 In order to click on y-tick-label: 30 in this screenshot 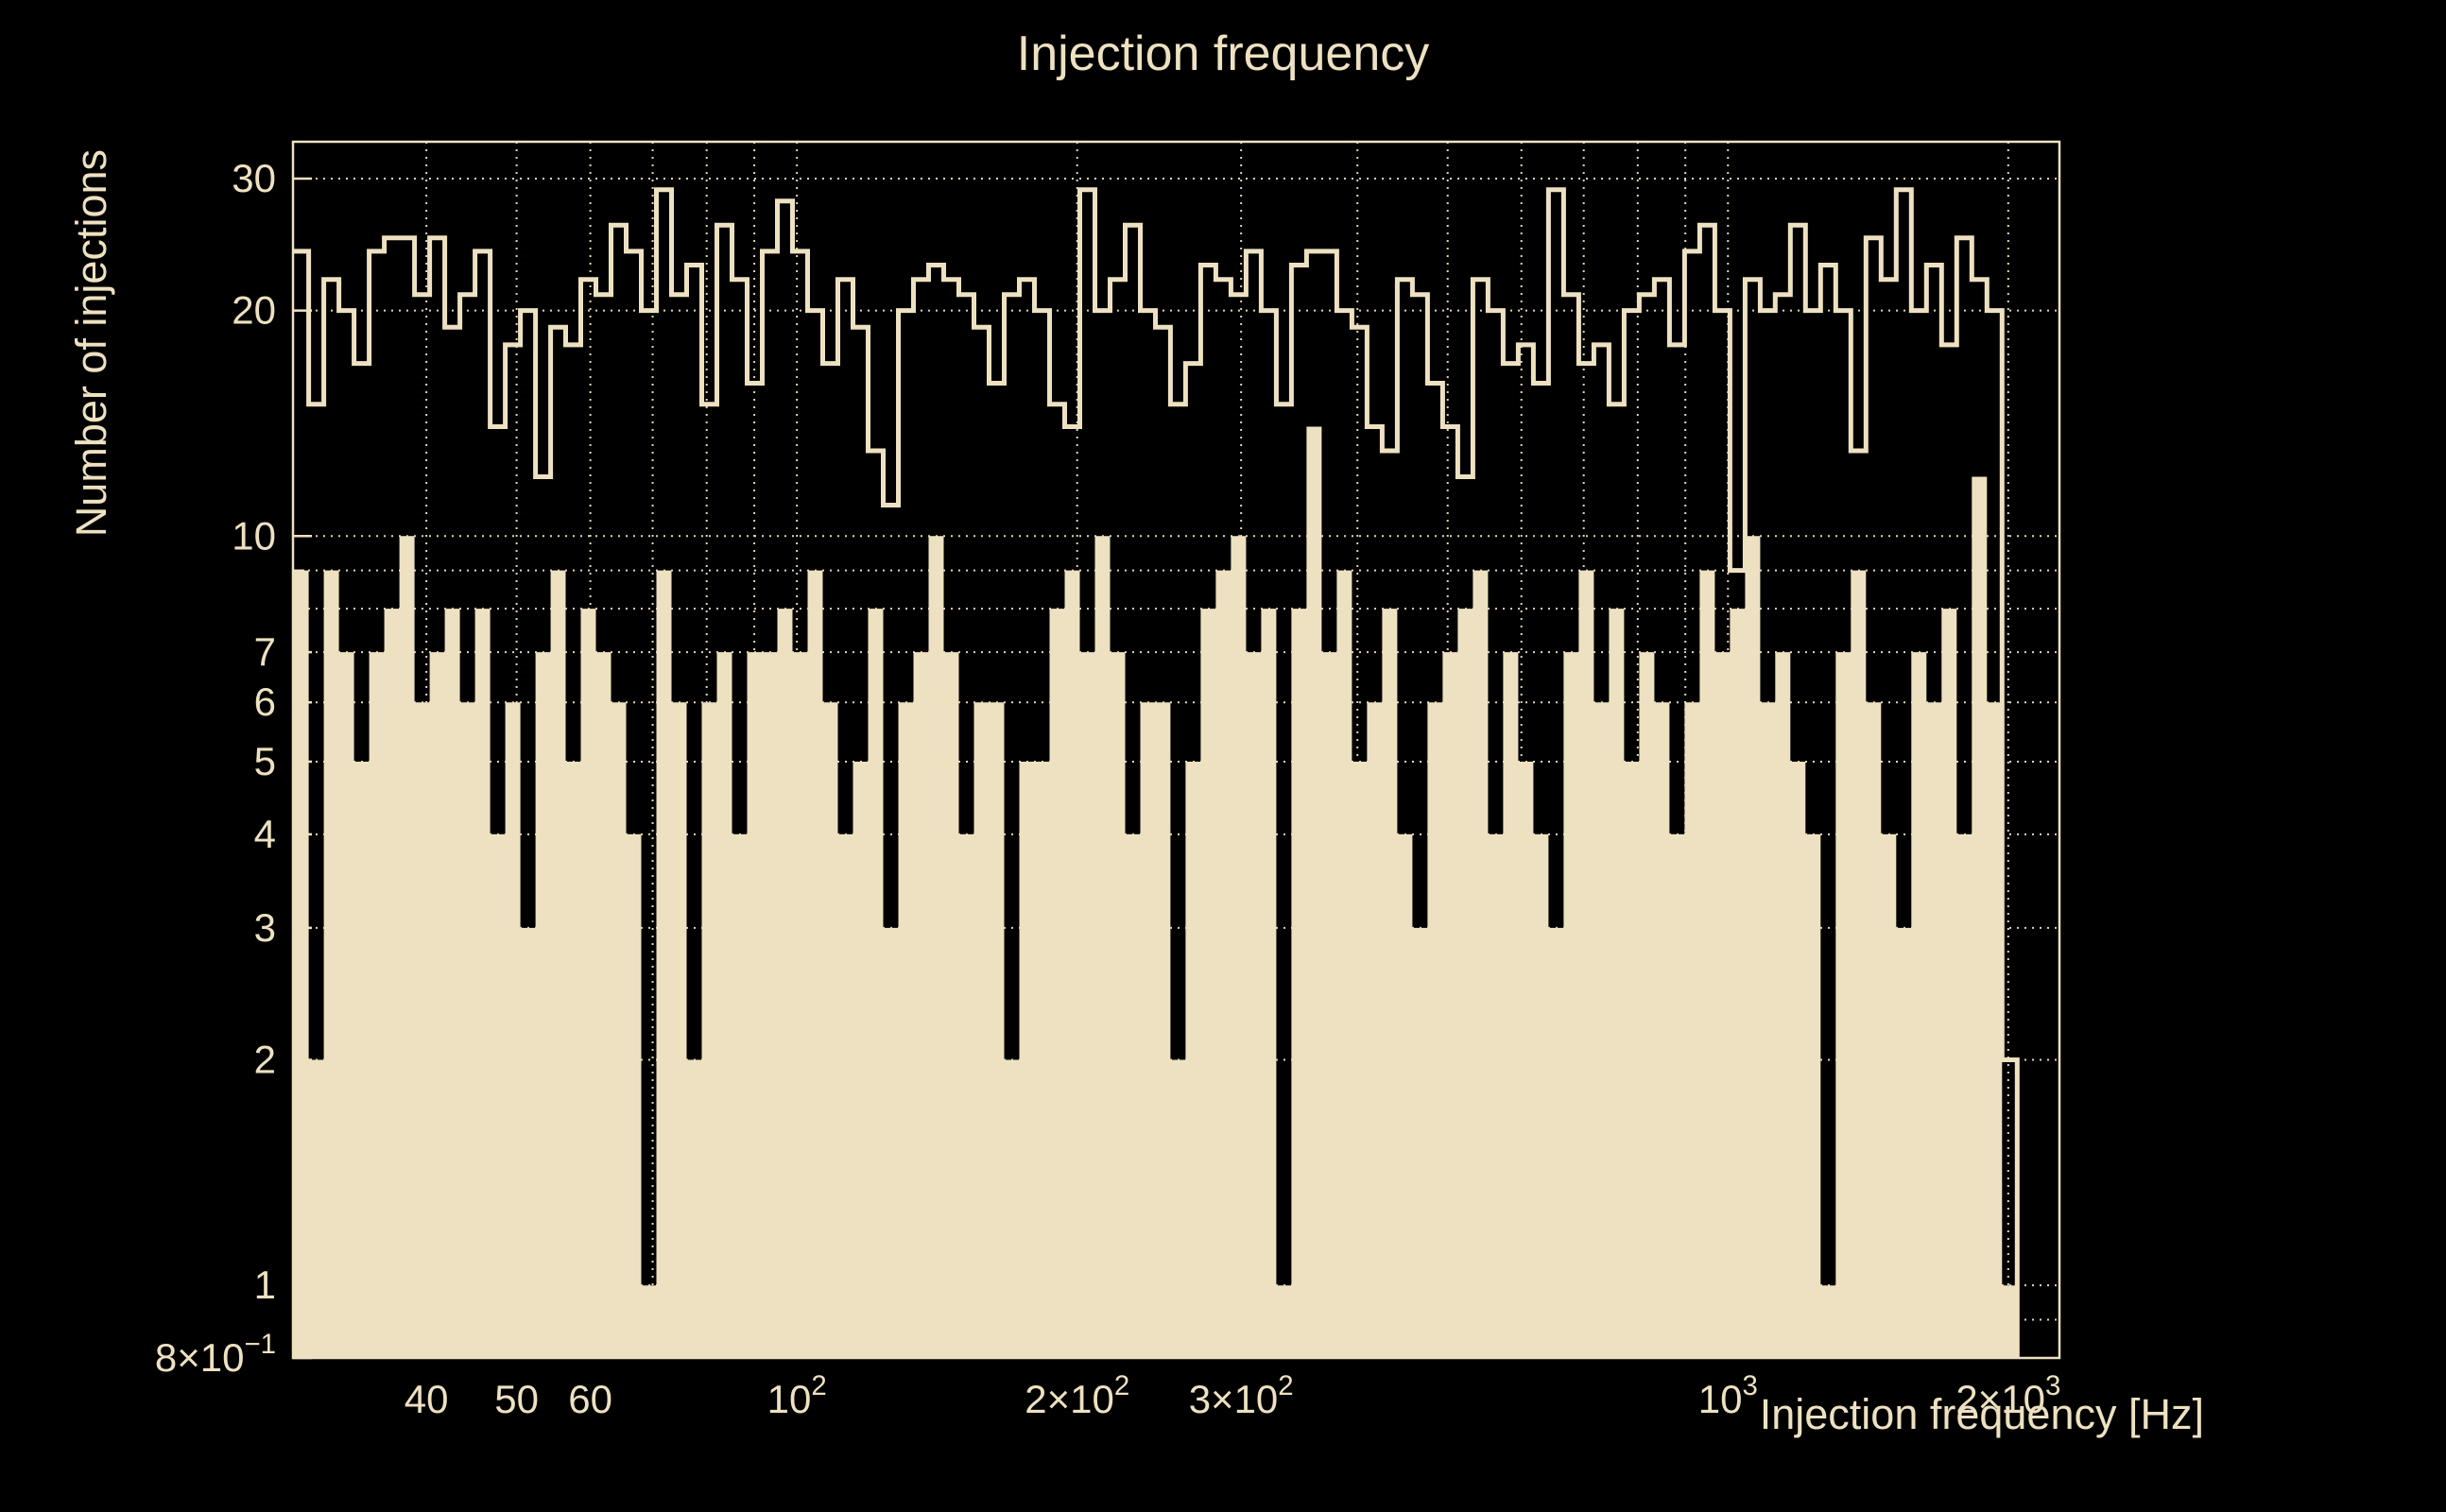, I will do `click(254, 178)`.